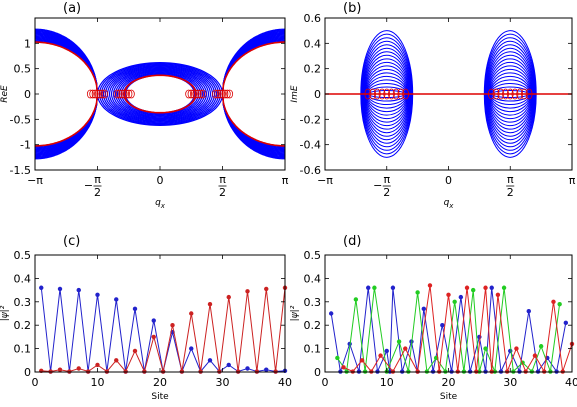 The width and height of the screenshot is (577, 407). What do you see at coordinates (295, 93) in the screenshot?
I see `y-axis-label: ImE` at bounding box center [295, 93].